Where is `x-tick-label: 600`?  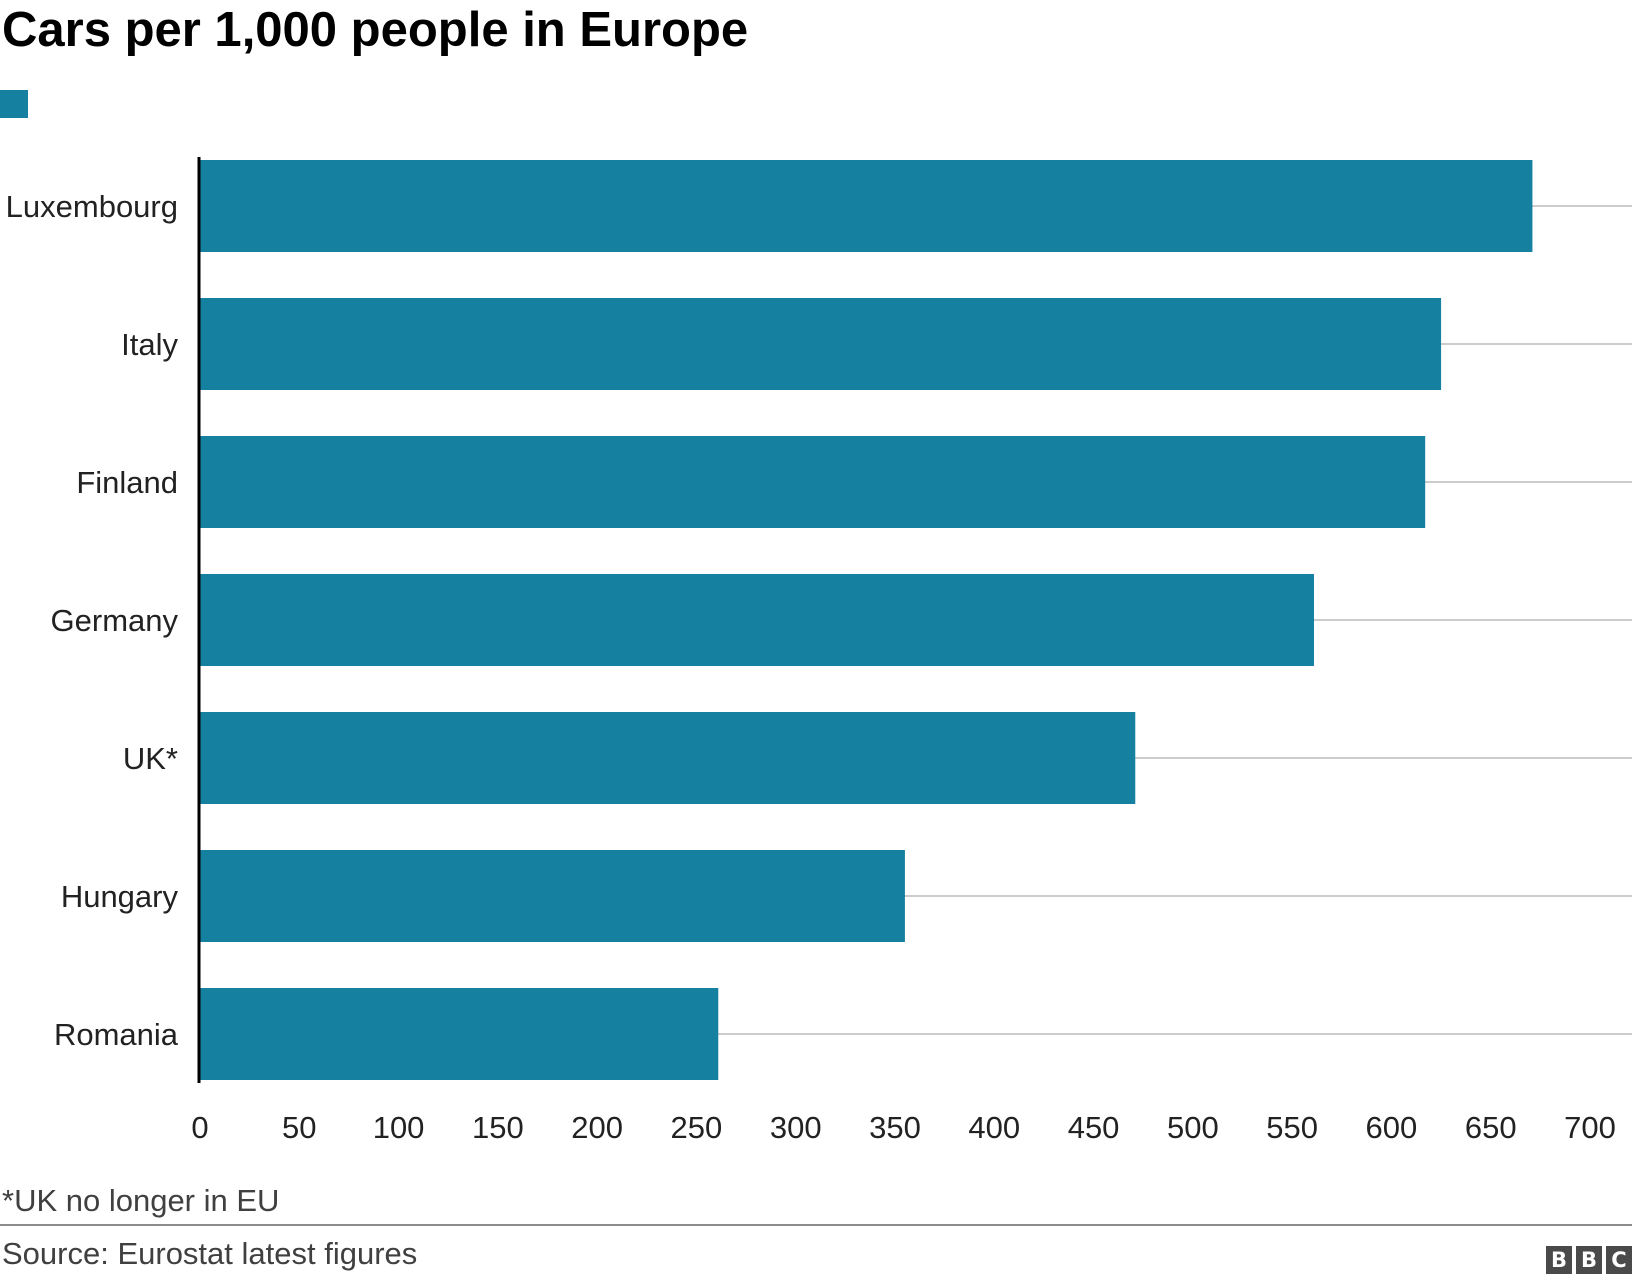
x-tick-label: 600 is located at coordinates (1392, 1127).